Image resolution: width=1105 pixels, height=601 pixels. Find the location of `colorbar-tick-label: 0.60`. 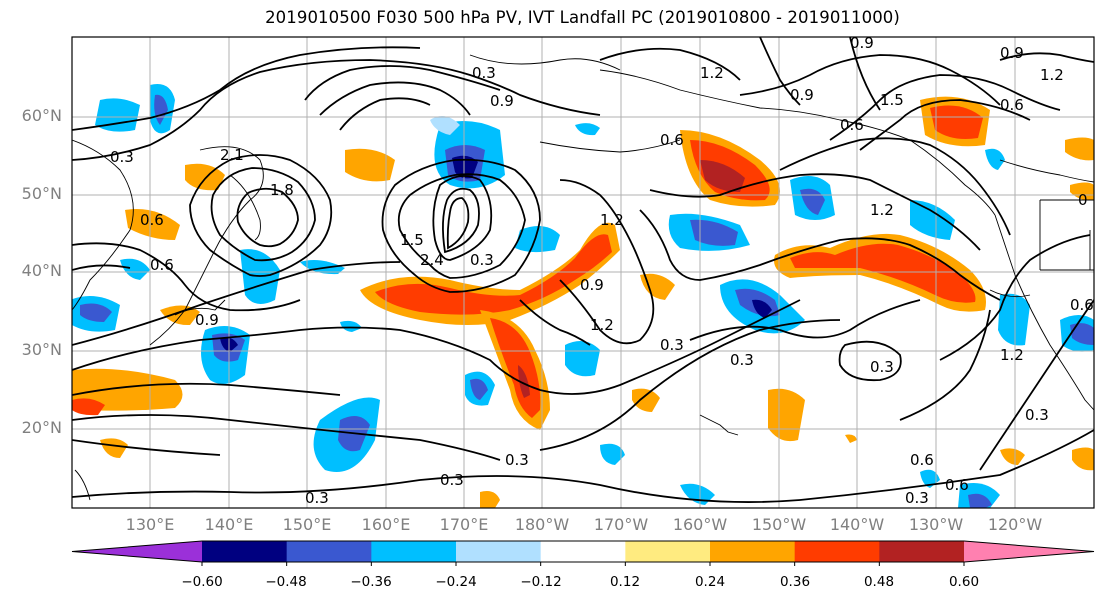

colorbar-tick-label: 0.60 is located at coordinates (964, 582).